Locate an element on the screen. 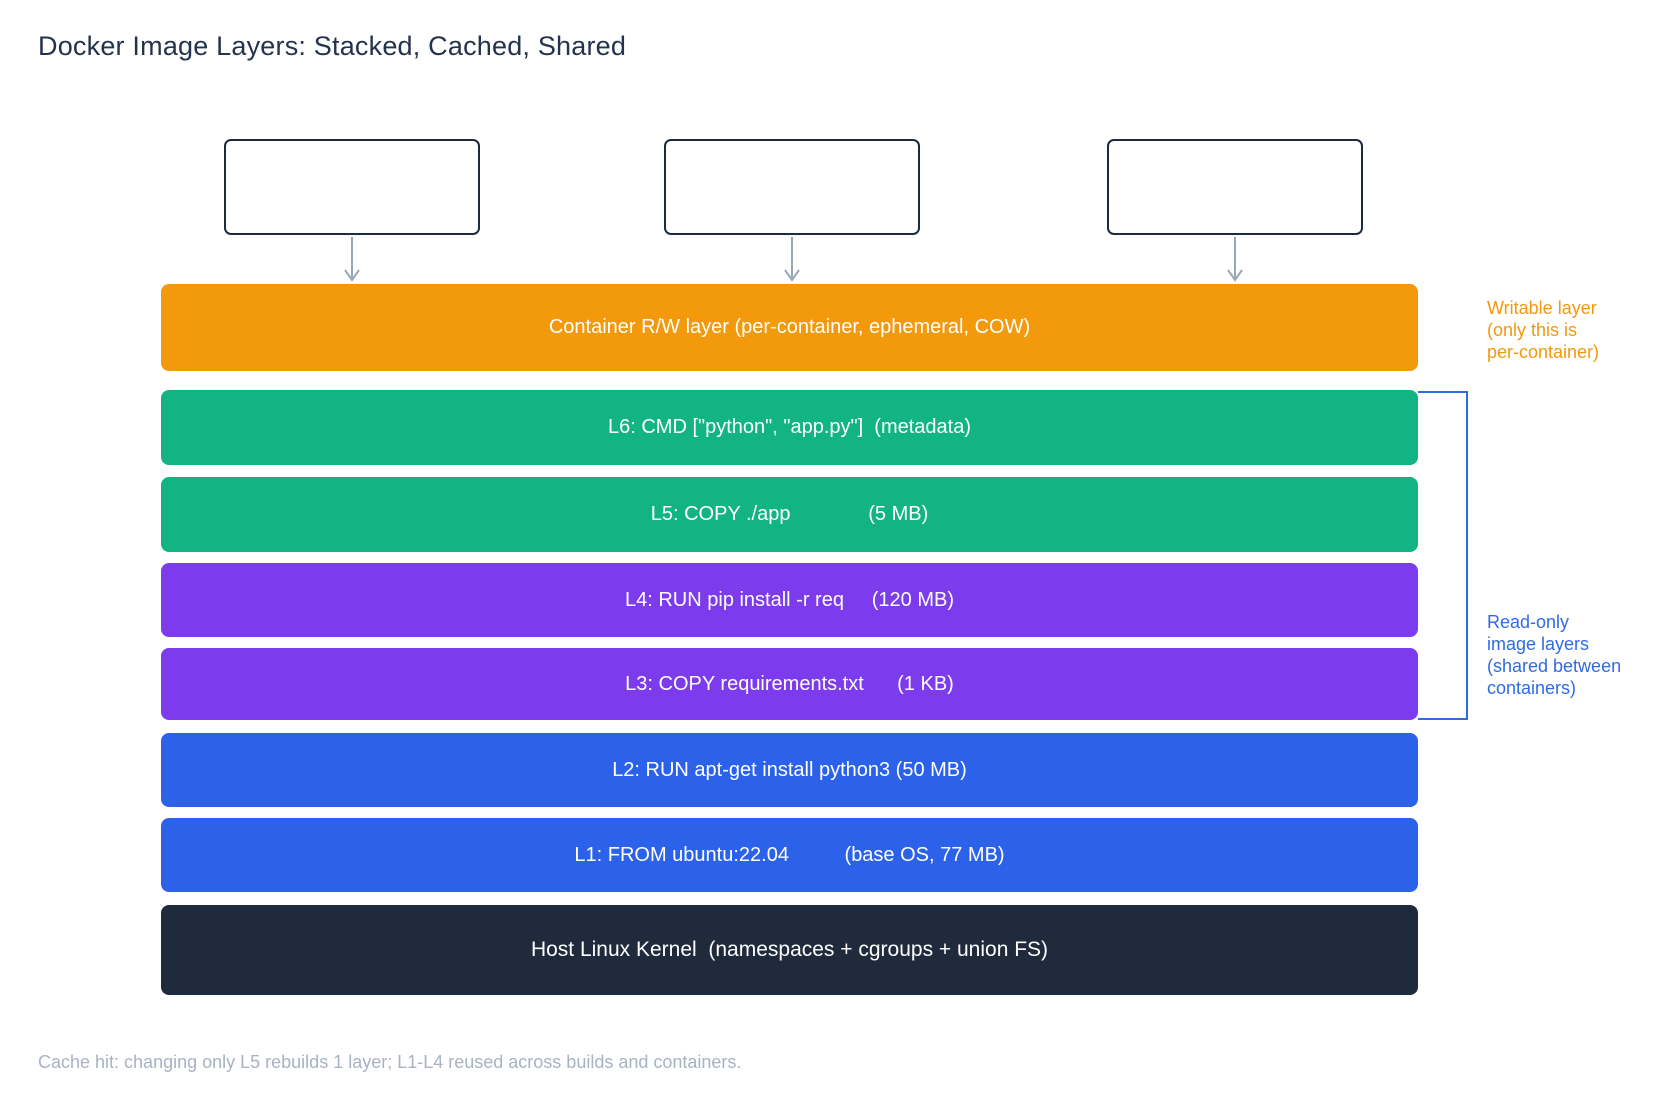  container-2-label: Container 2 is located at coordinates (792, 186).